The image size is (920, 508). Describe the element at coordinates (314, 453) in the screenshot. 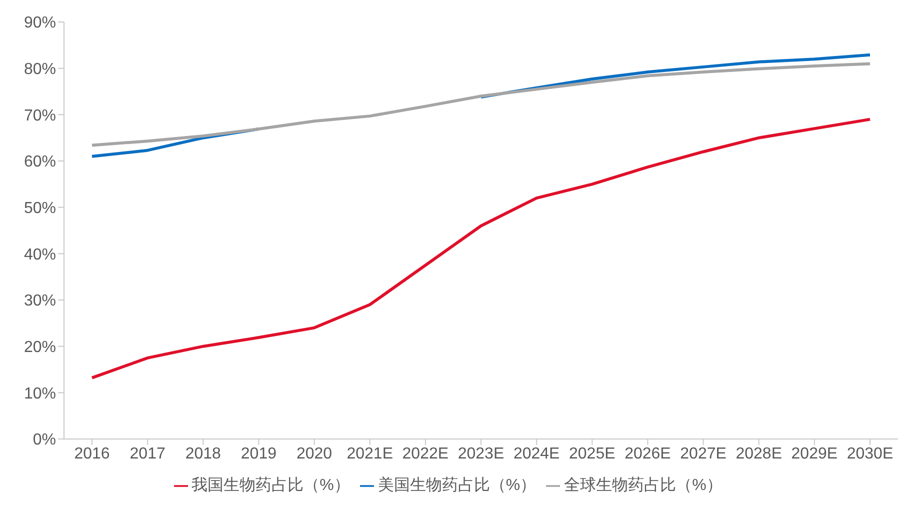

I see `x-tick-label: 2020` at that location.